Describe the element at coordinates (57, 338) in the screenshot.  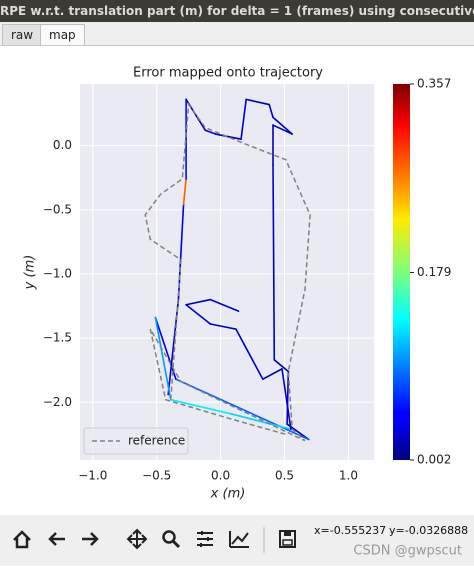
I see `y-tick-label: −1.5` at that location.